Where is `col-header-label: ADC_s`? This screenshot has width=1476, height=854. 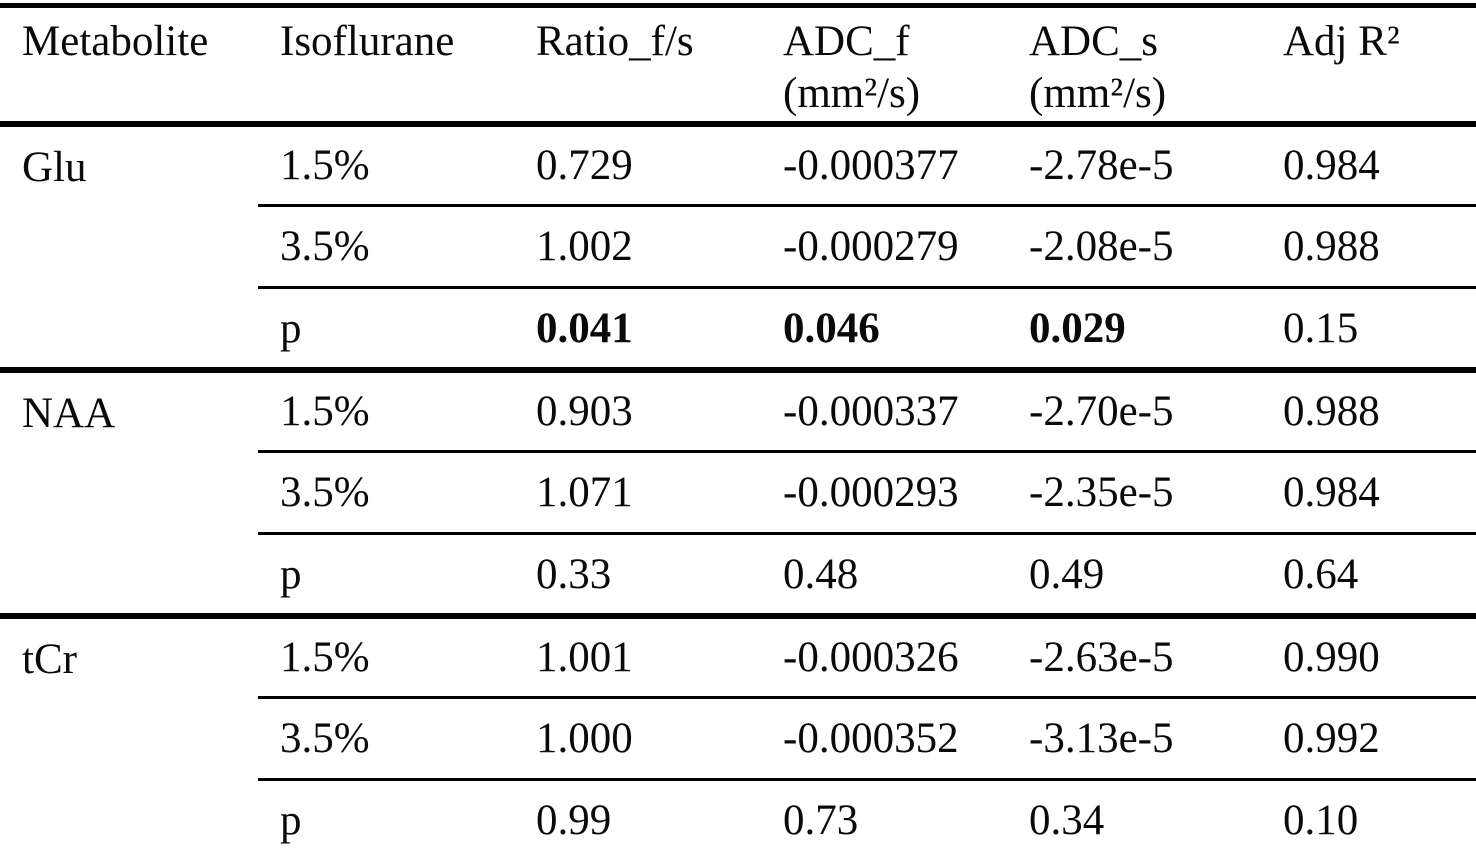
col-header-label: ADC_s is located at coordinates (1094, 41).